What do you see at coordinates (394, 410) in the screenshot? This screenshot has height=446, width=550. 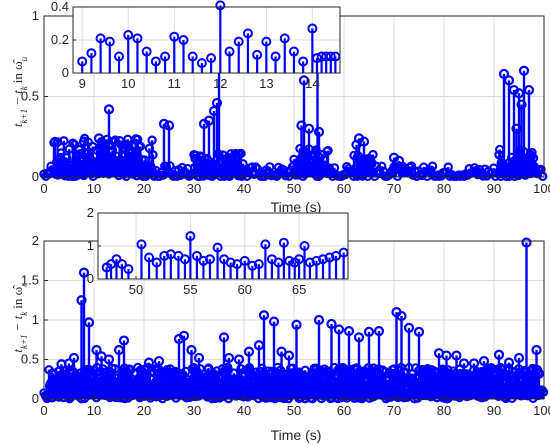 I see `x-tick-label: 70` at bounding box center [394, 410].